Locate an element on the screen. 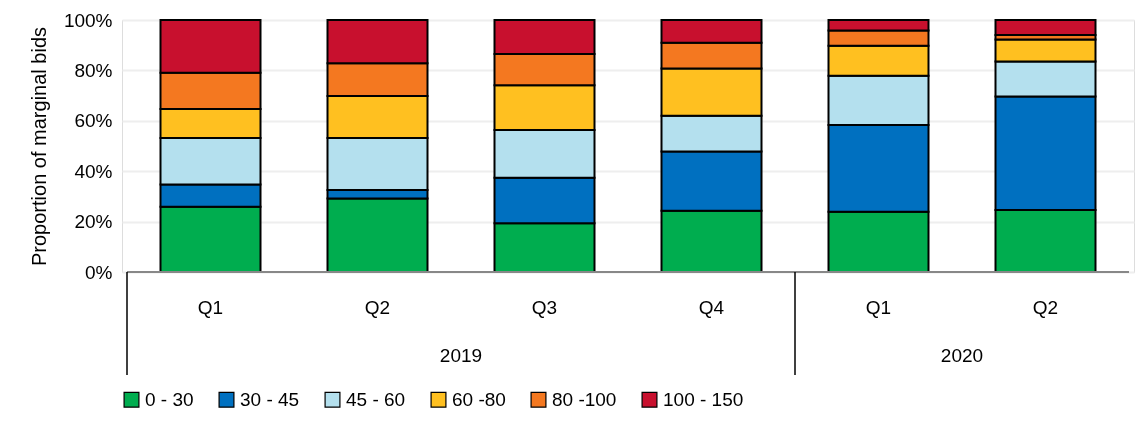 This screenshot has width=1138, height=424. text: 2019 is located at coordinates (461, 355).